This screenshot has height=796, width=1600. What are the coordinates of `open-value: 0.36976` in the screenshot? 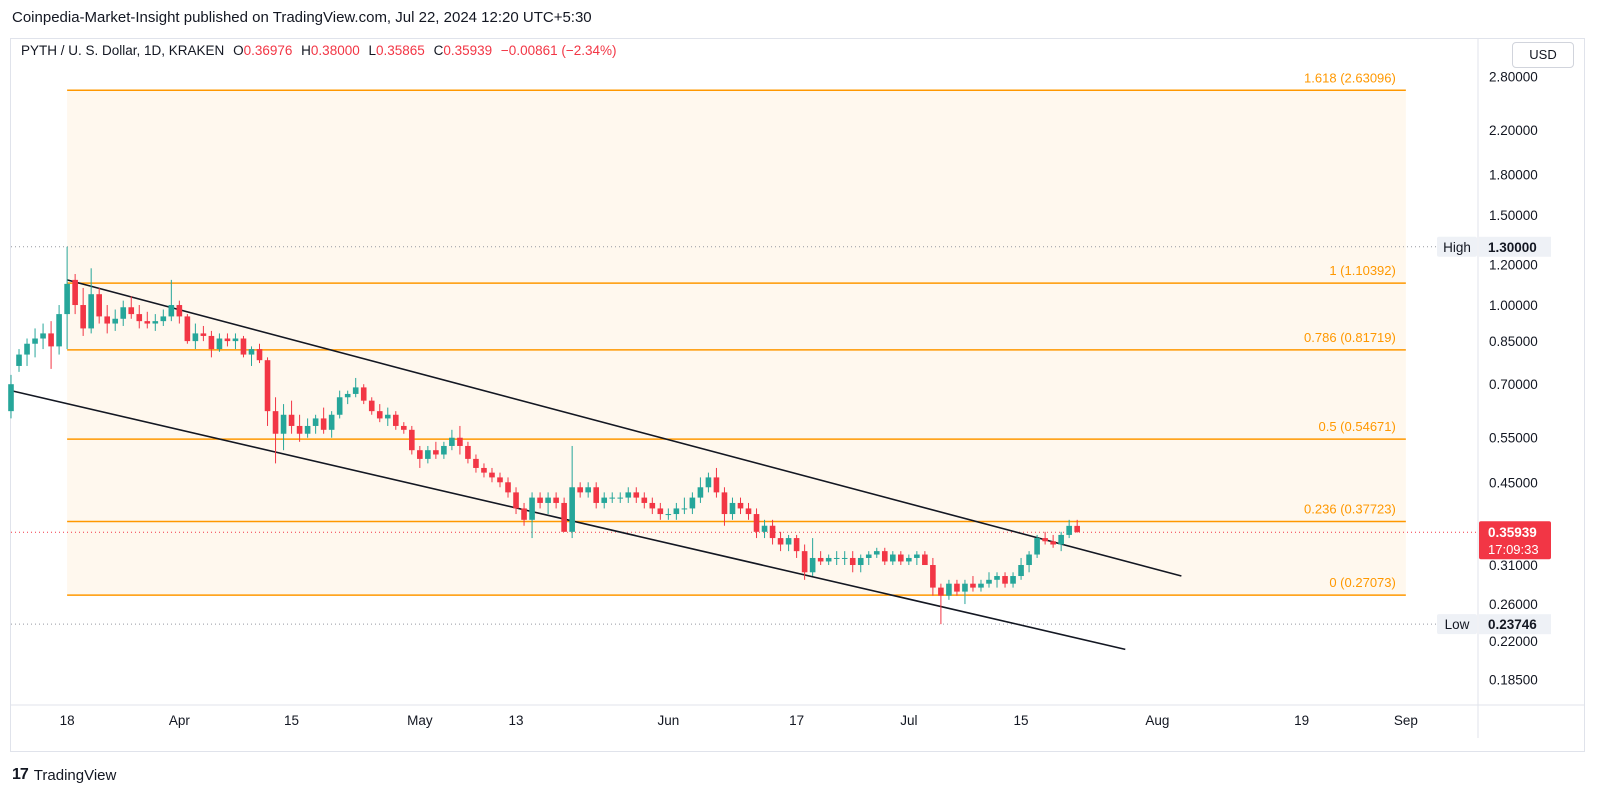 It's located at (268, 50).